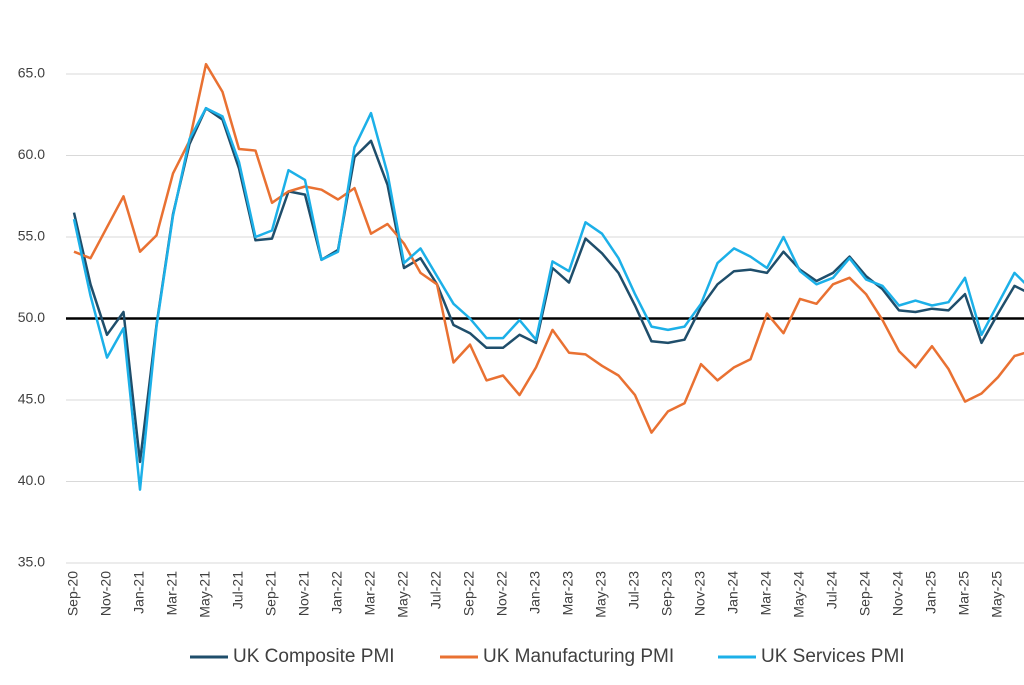 This screenshot has height=685, width=1024. What do you see at coordinates (667, 593) in the screenshot?
I see `x-tick-label: Sep-23` at bounding box center [667, 593].